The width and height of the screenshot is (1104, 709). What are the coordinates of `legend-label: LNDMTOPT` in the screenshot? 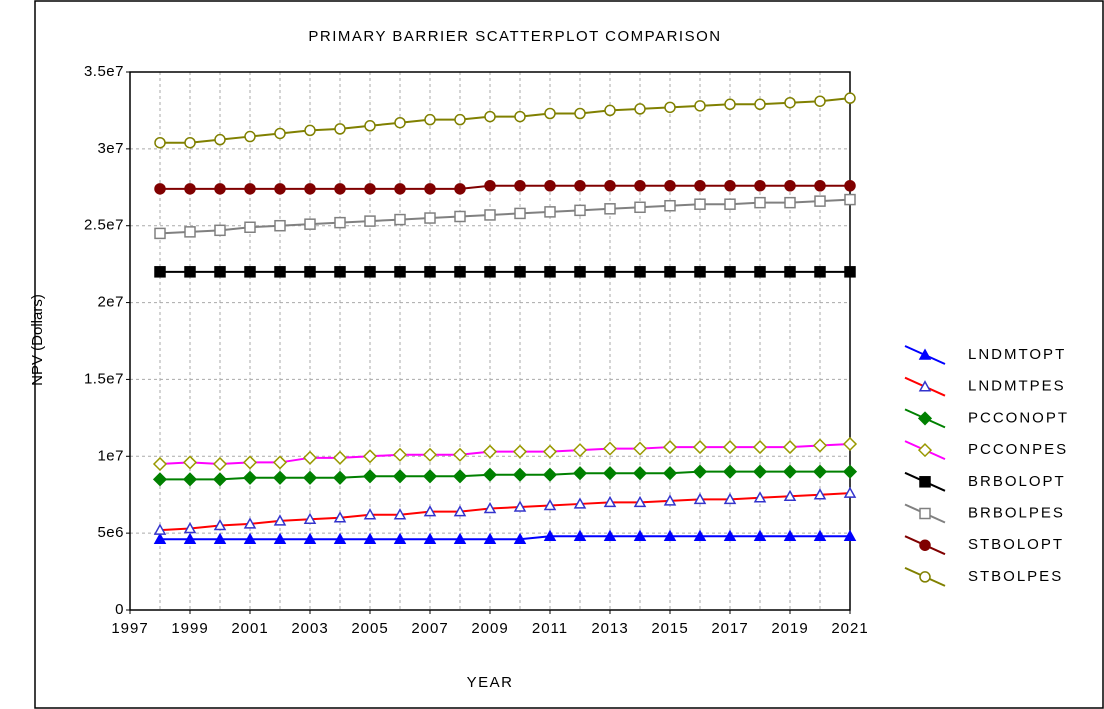 It's located at (1017, 354).